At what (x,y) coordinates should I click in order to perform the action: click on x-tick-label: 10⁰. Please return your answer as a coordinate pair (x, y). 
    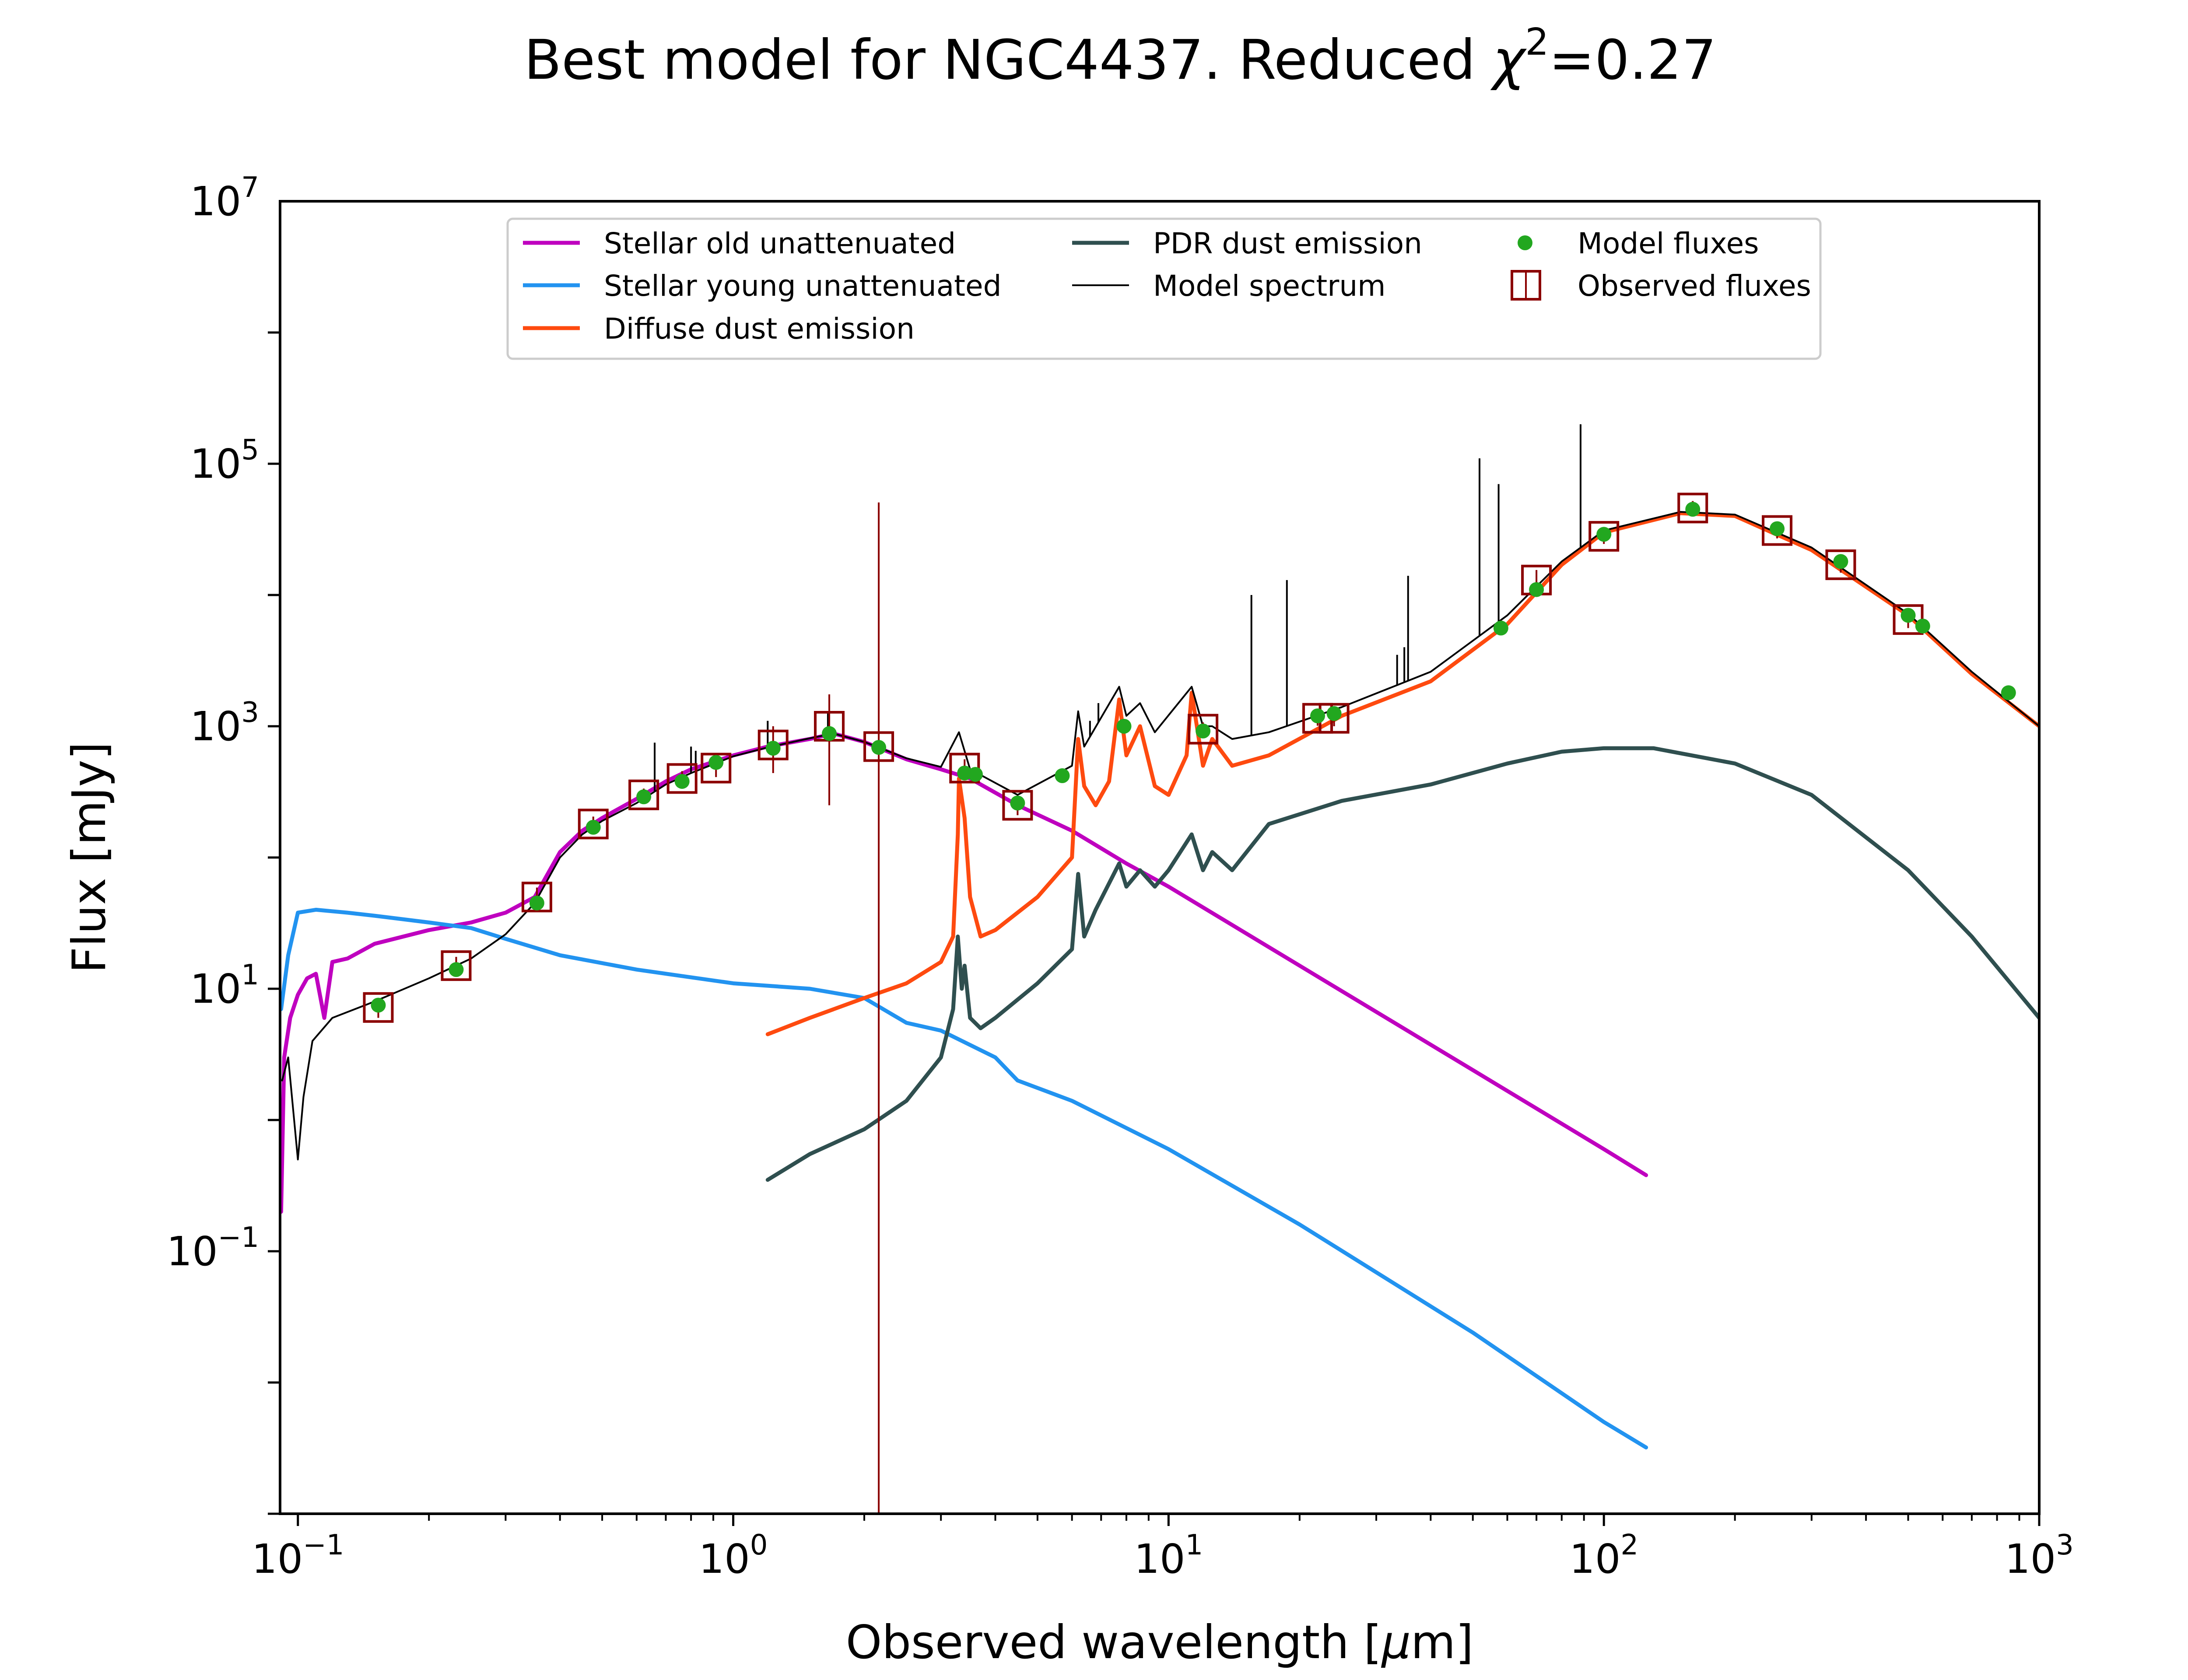
    Looking at the image, I should click on (733, 1555).